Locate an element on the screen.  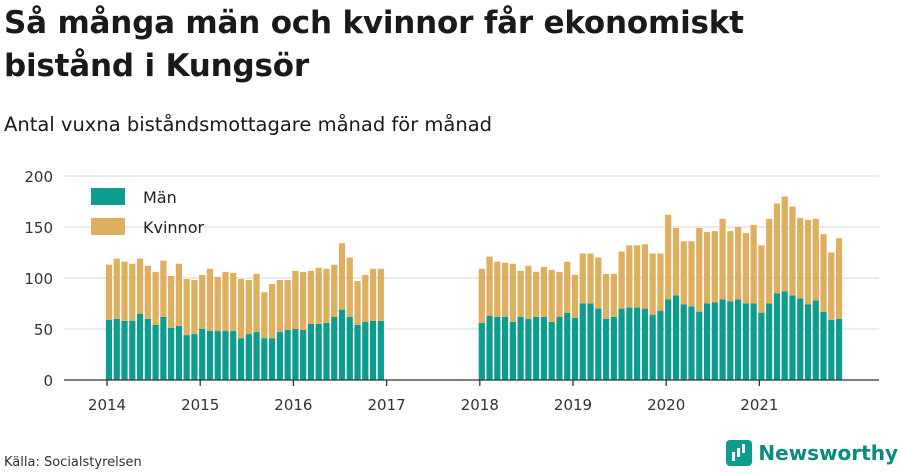
brand-logo: Newsworthy is located at coordinates (812, 453).